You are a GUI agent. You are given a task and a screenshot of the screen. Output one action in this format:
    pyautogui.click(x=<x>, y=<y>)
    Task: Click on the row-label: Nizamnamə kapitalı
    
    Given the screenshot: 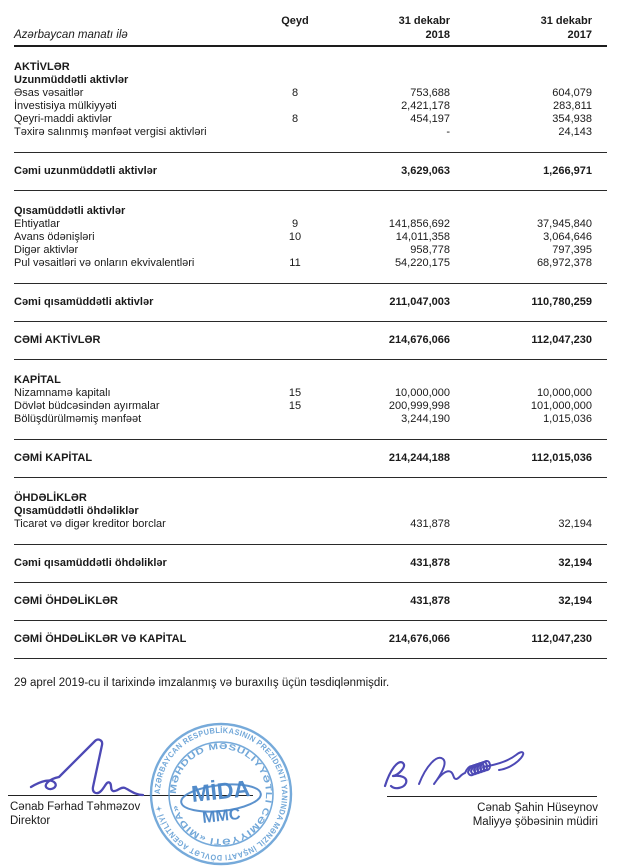 What is the action you would take?
    pyautogui.click(x=62, y=393)
    